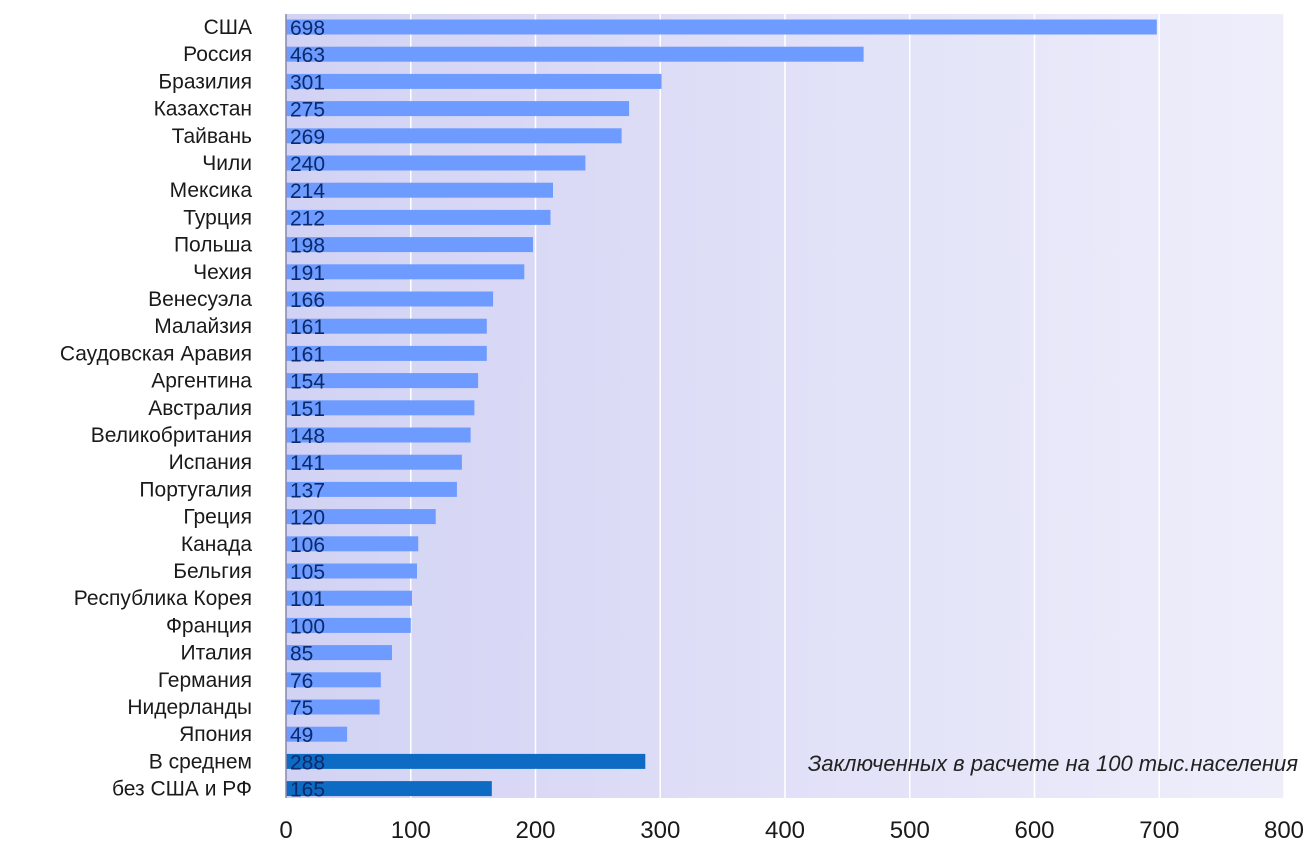  Describe the element at coordinates (307, 626) in the screenshot. I see `value-label: 100` at that location.